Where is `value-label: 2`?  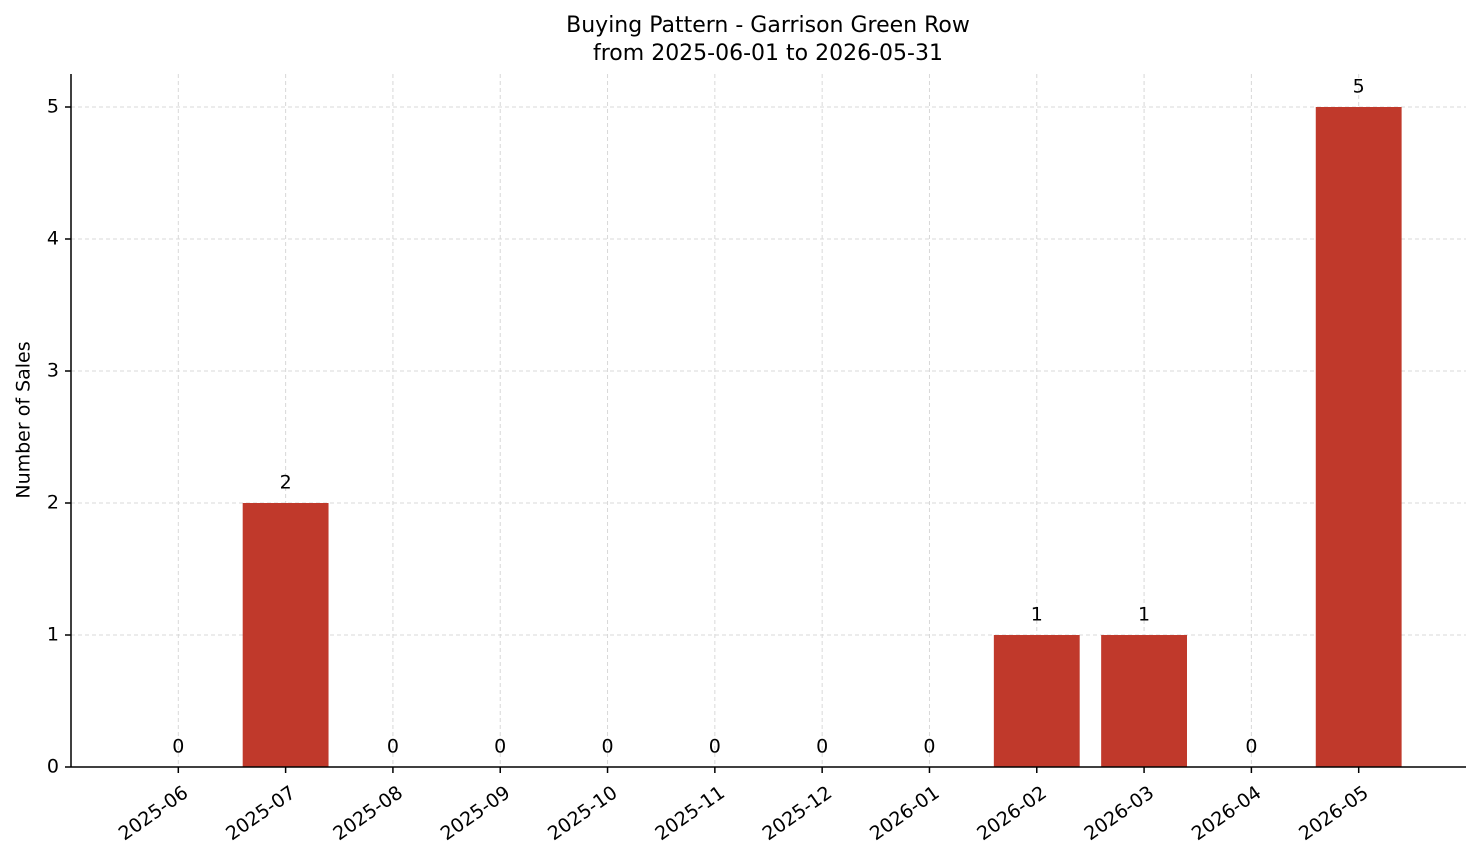
value-label: 2 is located at coordinates (286, 483).